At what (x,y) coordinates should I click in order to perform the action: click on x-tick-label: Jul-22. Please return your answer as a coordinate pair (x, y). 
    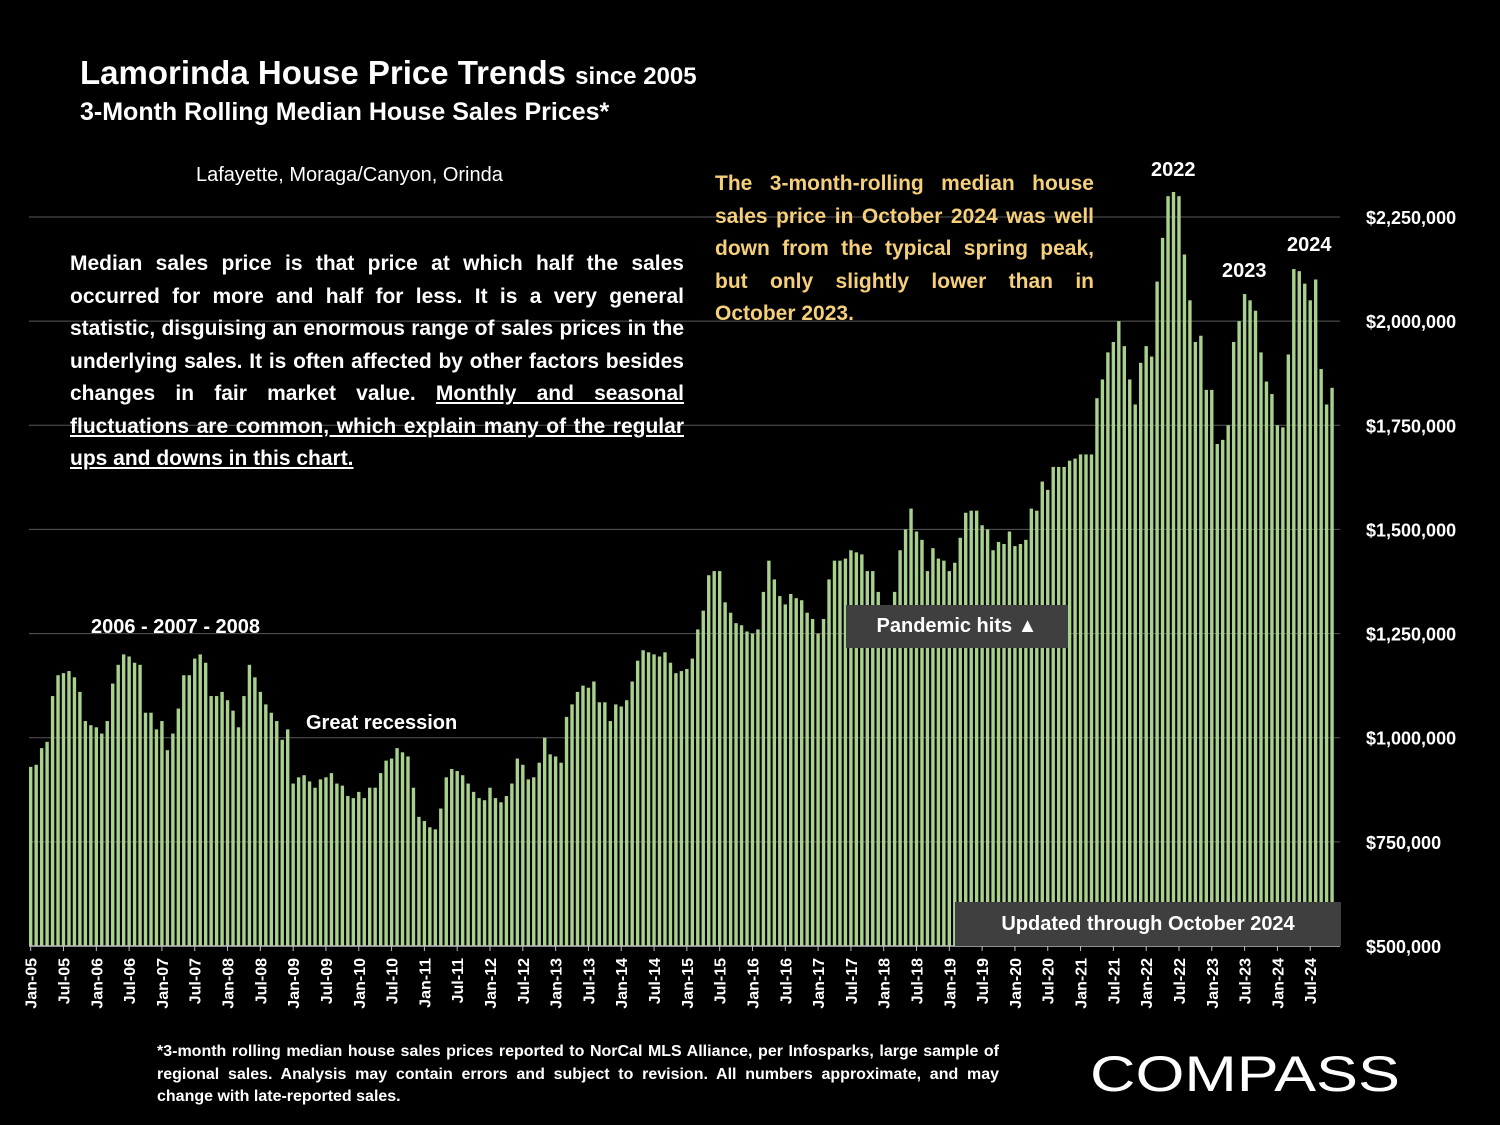
    Looking at the image, I should click on (1180, 981).